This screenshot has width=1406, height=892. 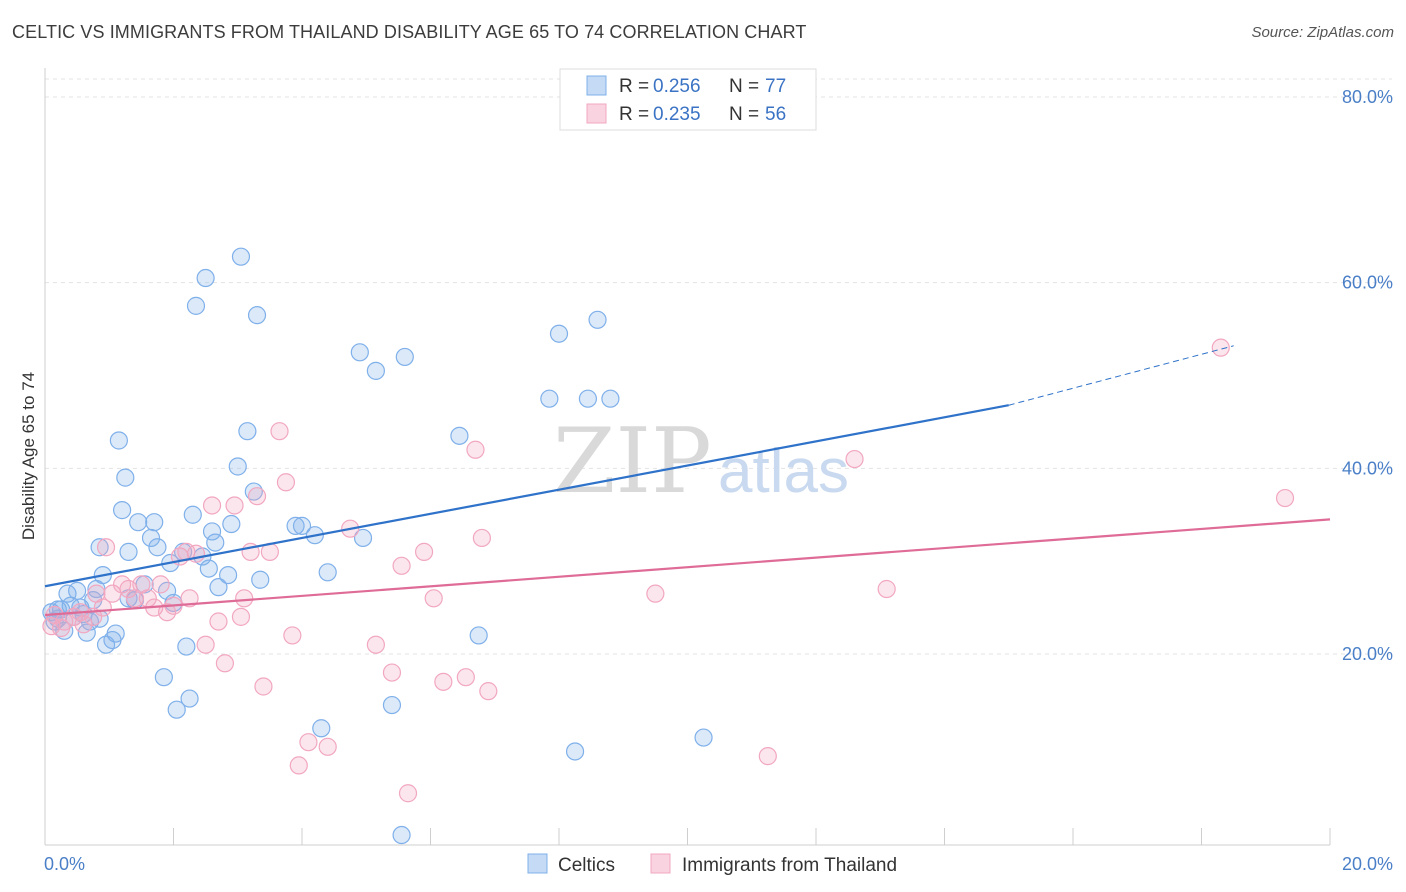 What do you see at coordinates (596, 85) in the screenshot?
I see `legend-swatch-celtics` at bounding box center [596, 85].